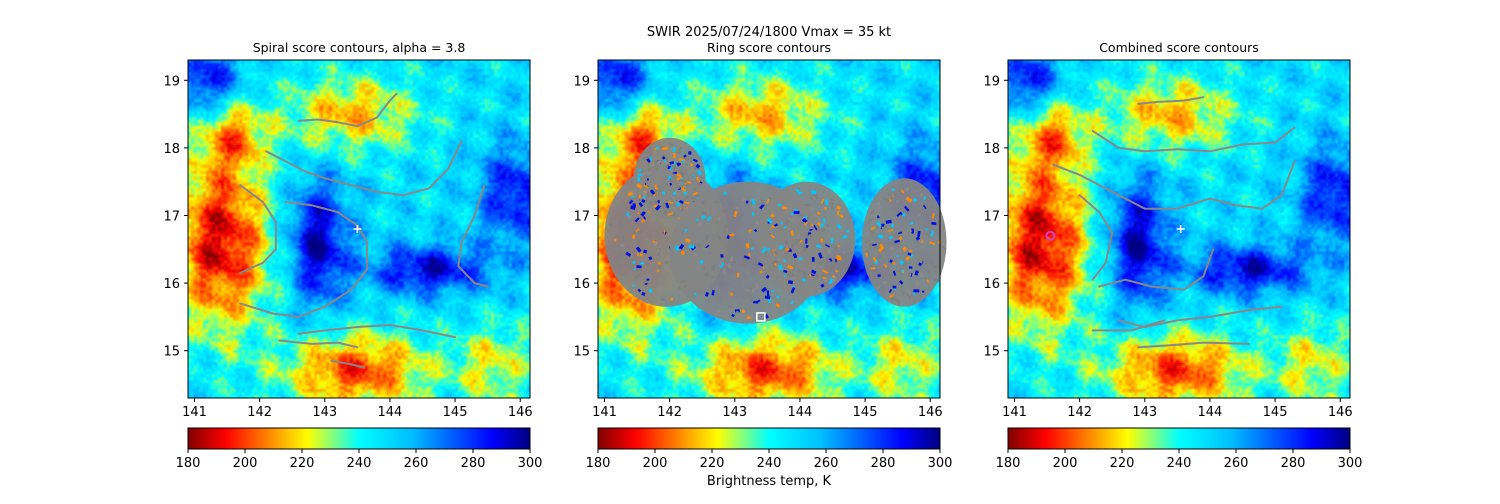 Image resolution: width=1500 pixels, height=504 pixels. I want to click on colorbar-3: 180 200 220 240 260 280 300, so click(1179, 449).